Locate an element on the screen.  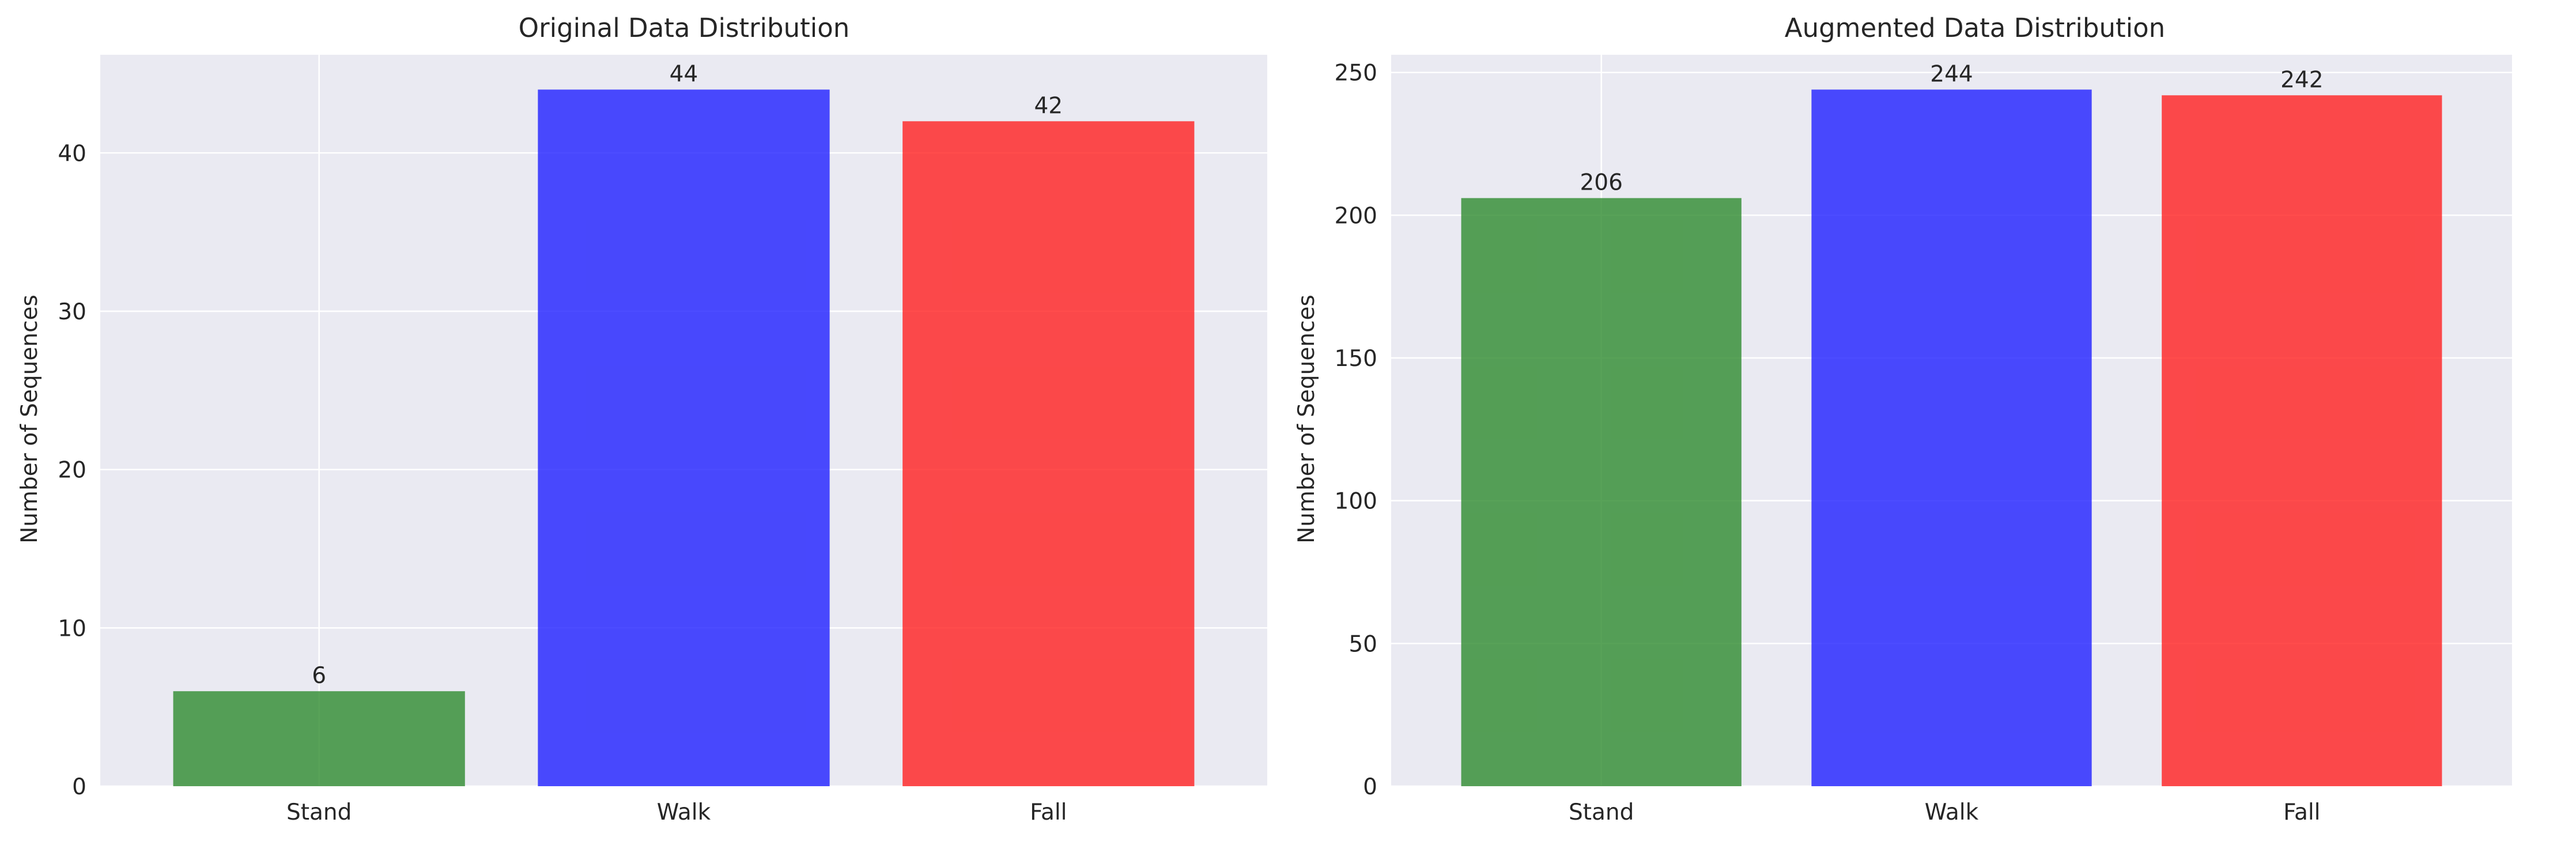
y-tick-label: 200 is located at coordinates (1356, 216).